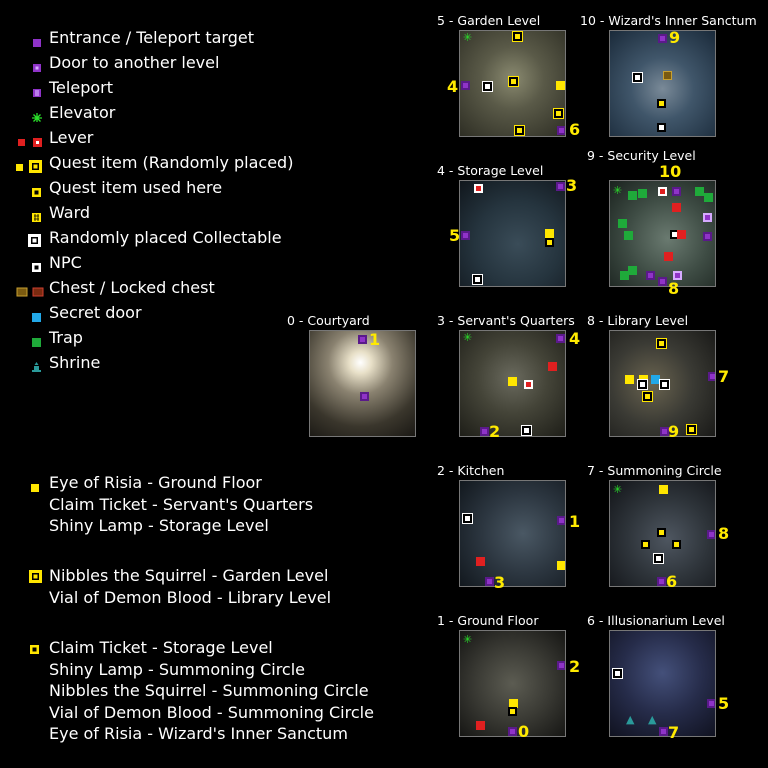 This screenshot has height=768, width=768. Describe the element at coordinates (662, 383) in the screenshot. I see `map-library-level` at that location.